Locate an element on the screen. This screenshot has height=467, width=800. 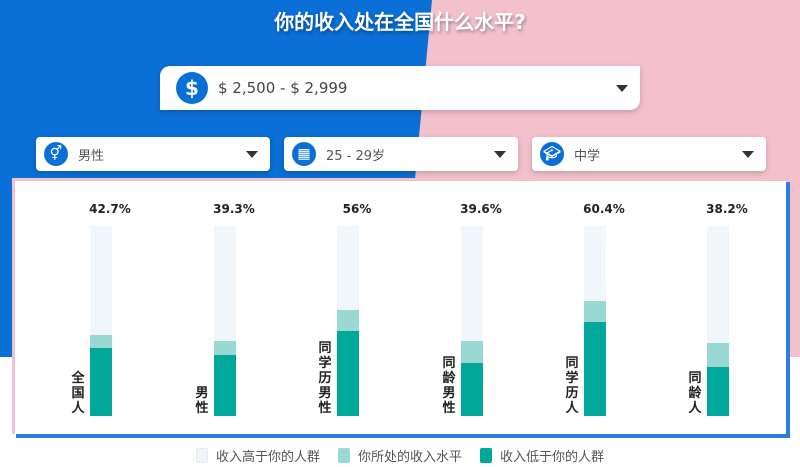
page-title: 你的收入处在全国什么水平? is located at coordinates (400, 22).